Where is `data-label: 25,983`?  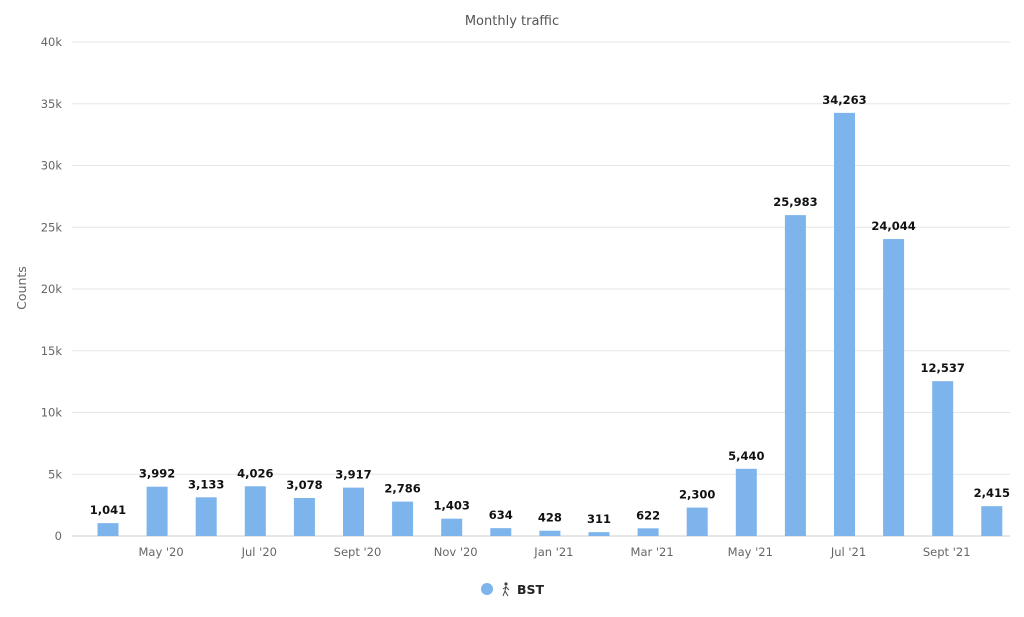
data-label: 25,983 is located at coordinates (795, 202).